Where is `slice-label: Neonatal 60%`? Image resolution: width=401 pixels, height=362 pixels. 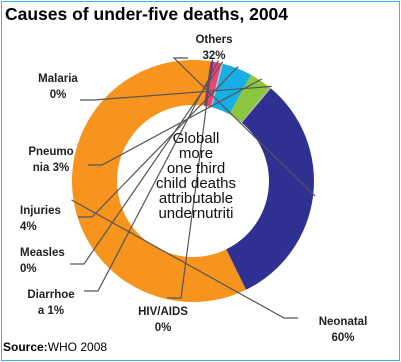
slice-label: Neonatal 60% is located at coordinates (343, 330).